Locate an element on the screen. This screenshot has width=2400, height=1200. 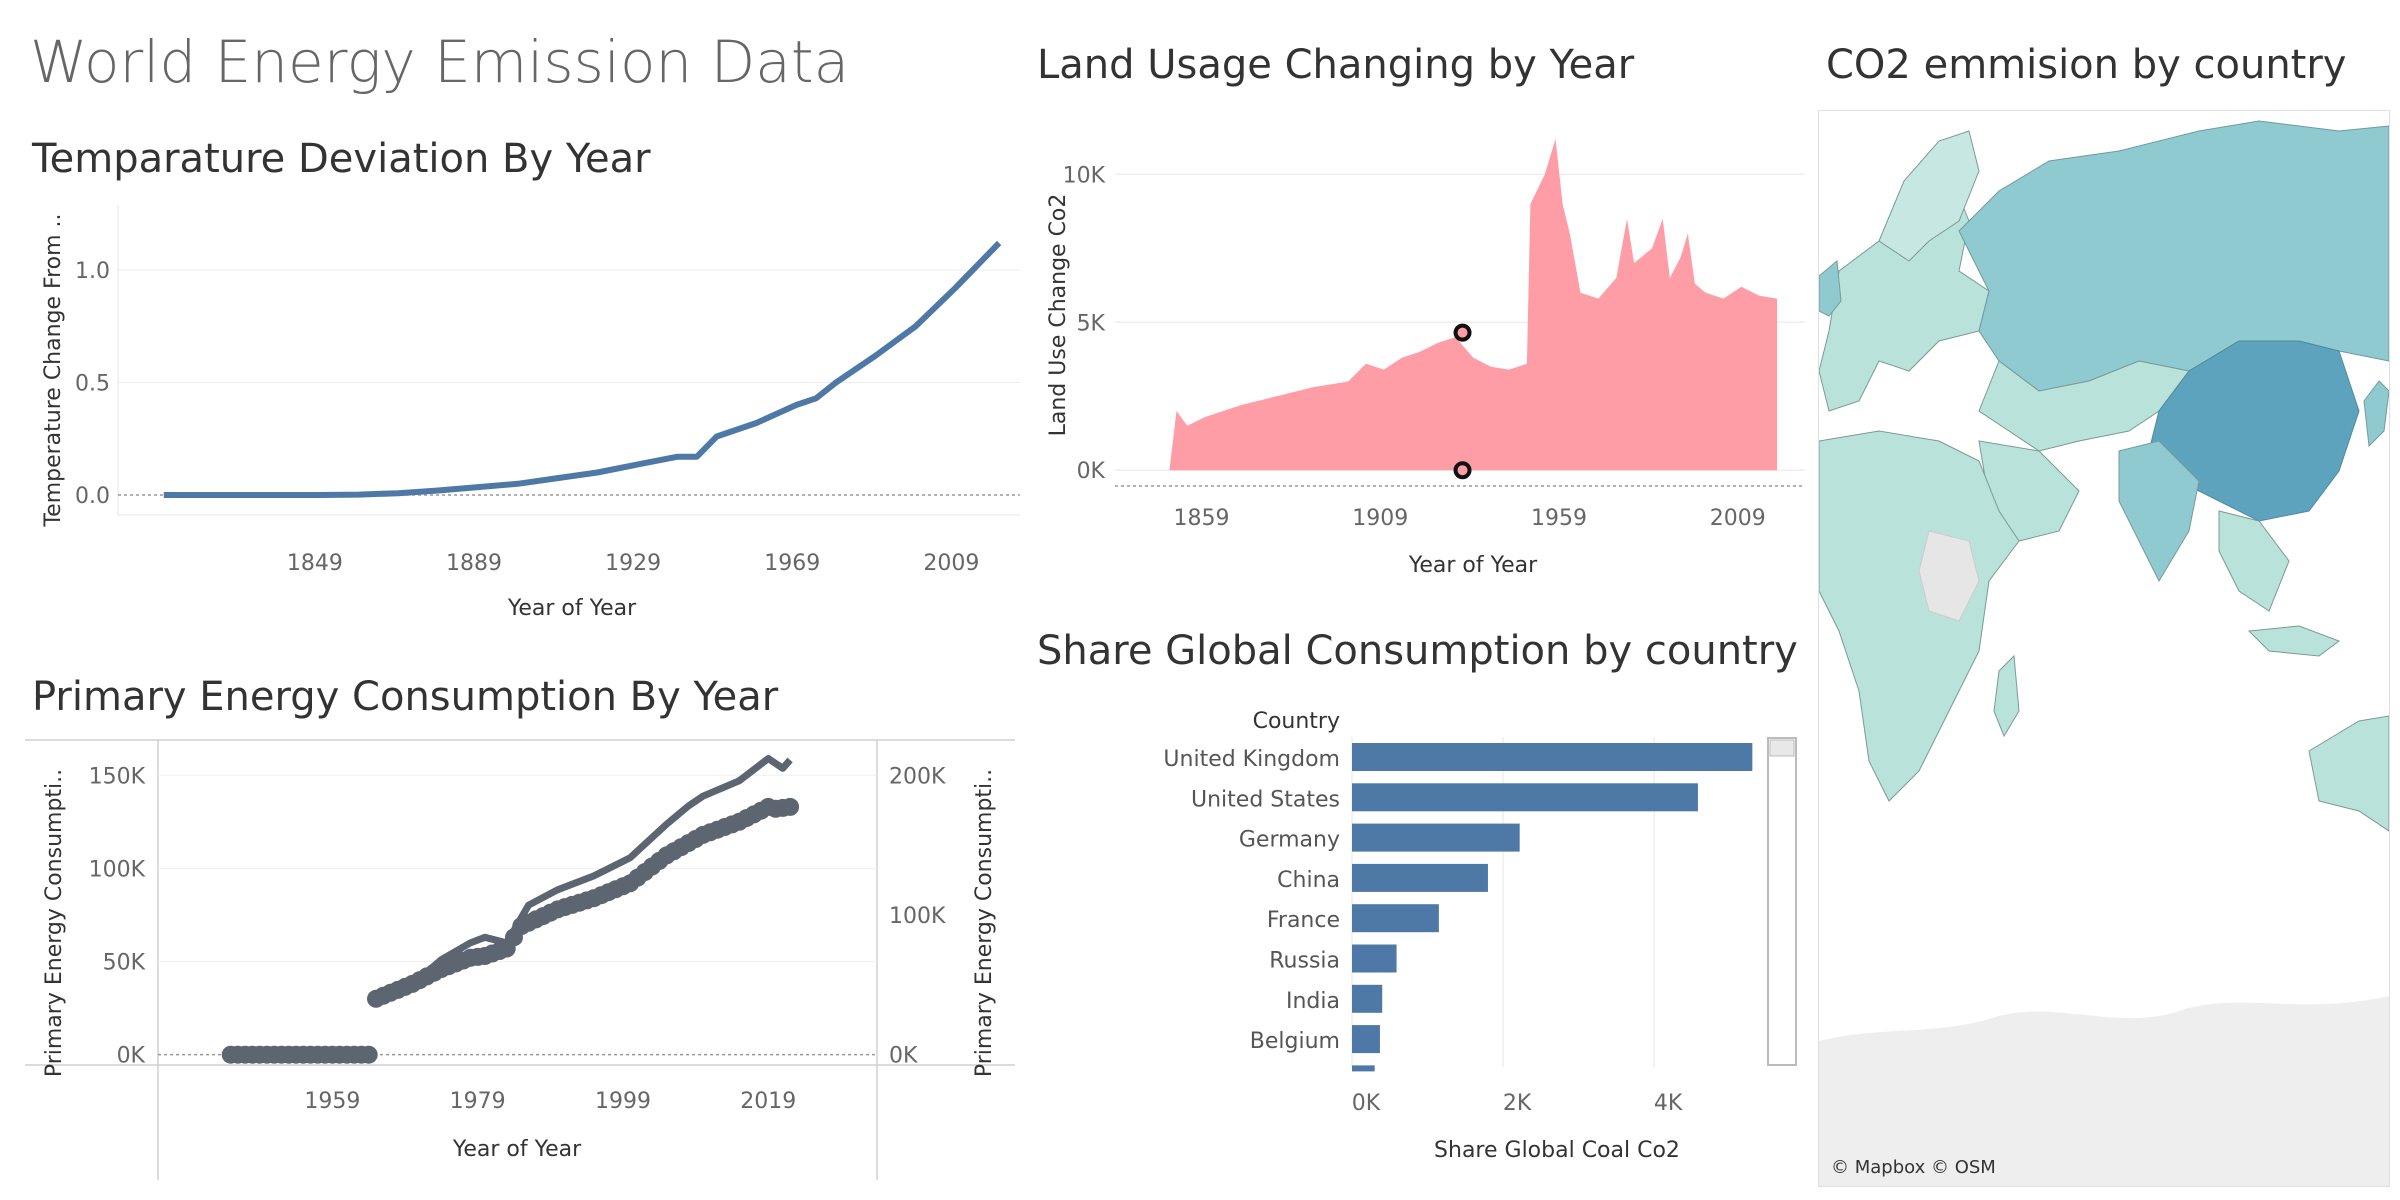
energy-y-right-tick-label: 100K is located at coordinates (917, 916).